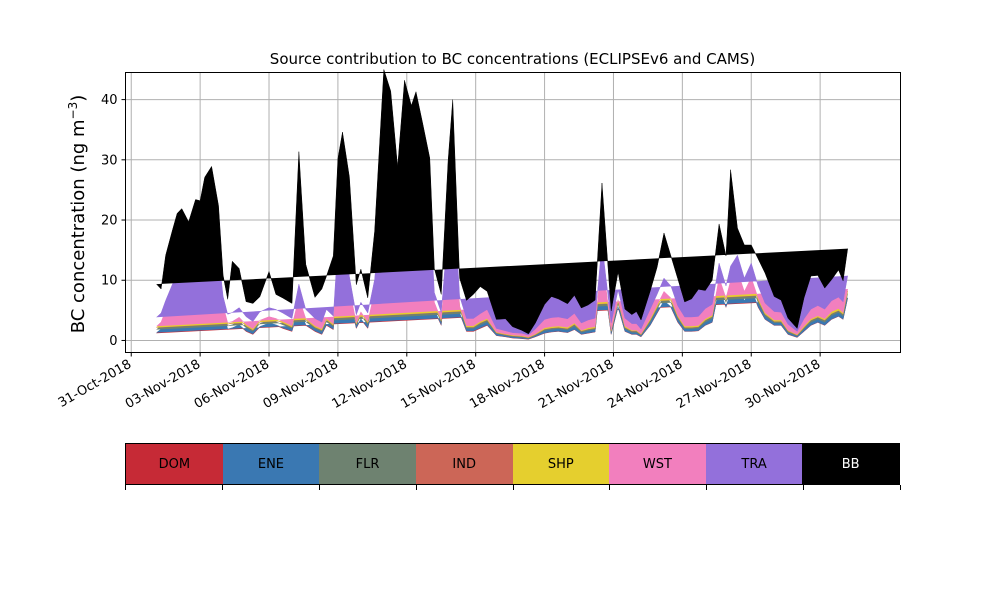 Image resolution: width=1000 pixels, height=600 pixels. I want to click on x-tick-label: 09-Nov-2018, so click(301, 384).